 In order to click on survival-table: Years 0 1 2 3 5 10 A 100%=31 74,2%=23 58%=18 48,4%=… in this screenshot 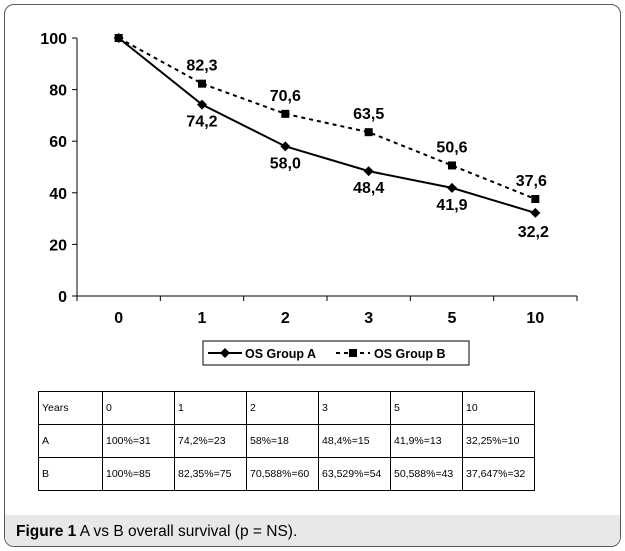, I will do `click(286, 441)`.